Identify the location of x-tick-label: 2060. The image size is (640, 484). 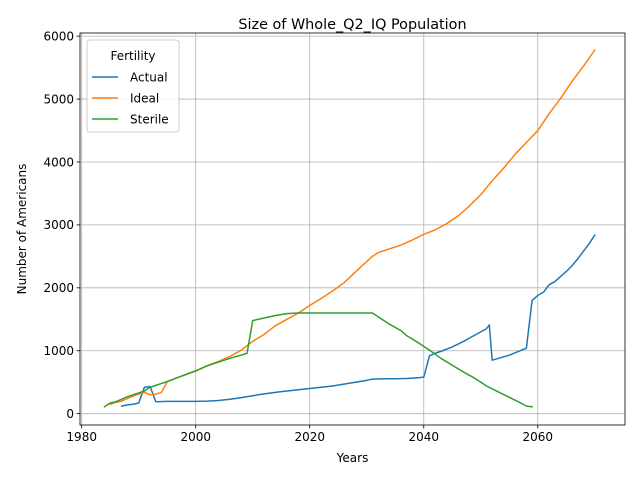
(538, 437).